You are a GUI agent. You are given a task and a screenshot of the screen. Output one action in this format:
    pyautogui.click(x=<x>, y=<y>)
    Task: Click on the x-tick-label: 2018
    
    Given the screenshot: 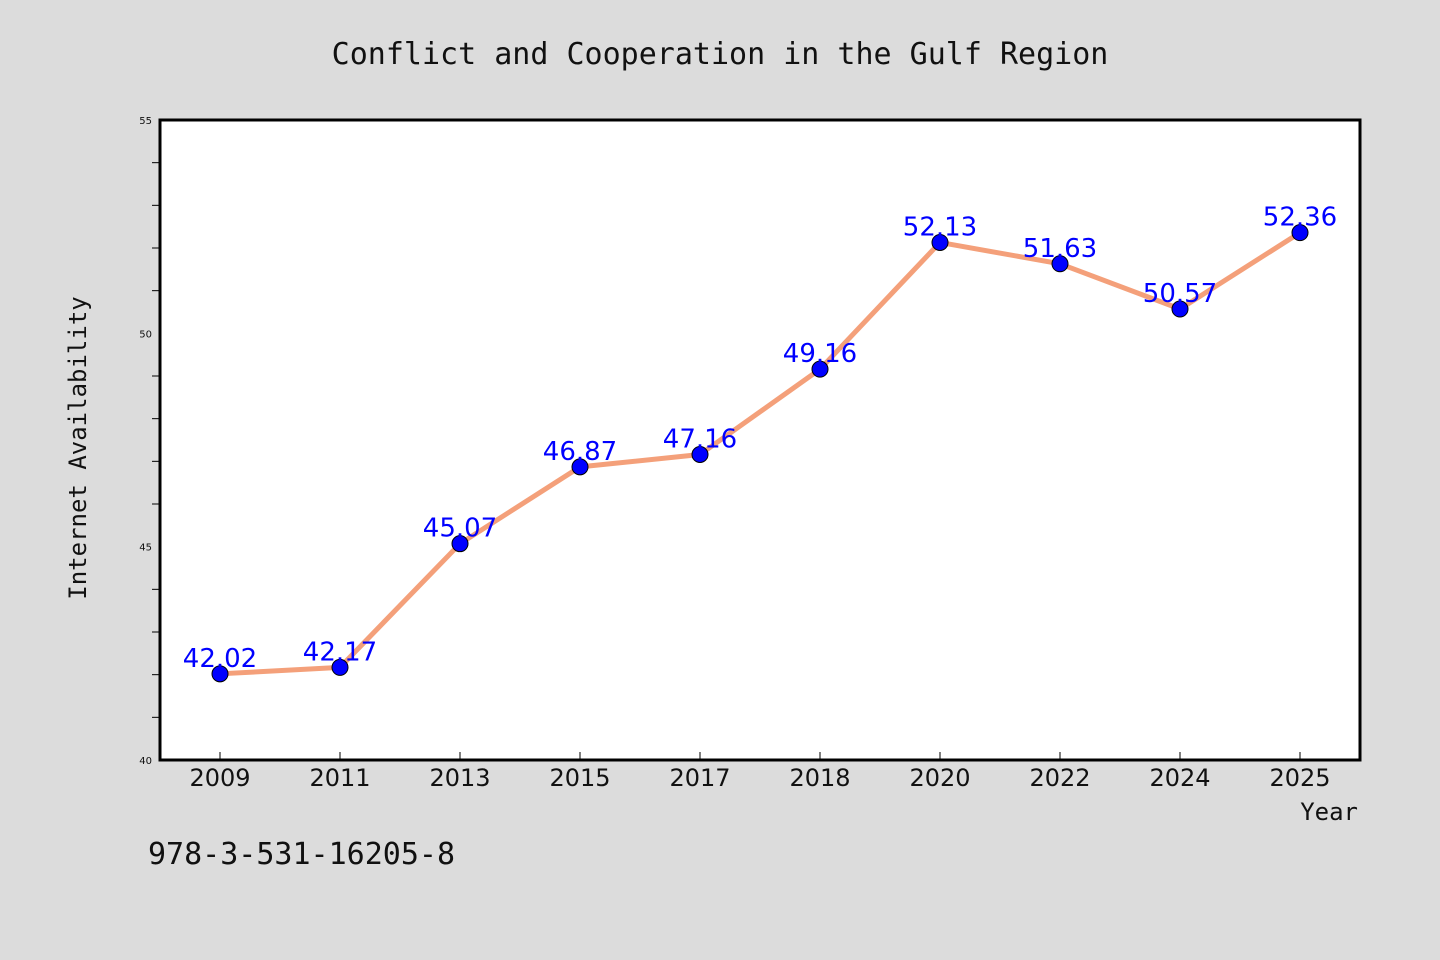 What is the action you would take?
    pyautogui.click(x=819, y=778)
    